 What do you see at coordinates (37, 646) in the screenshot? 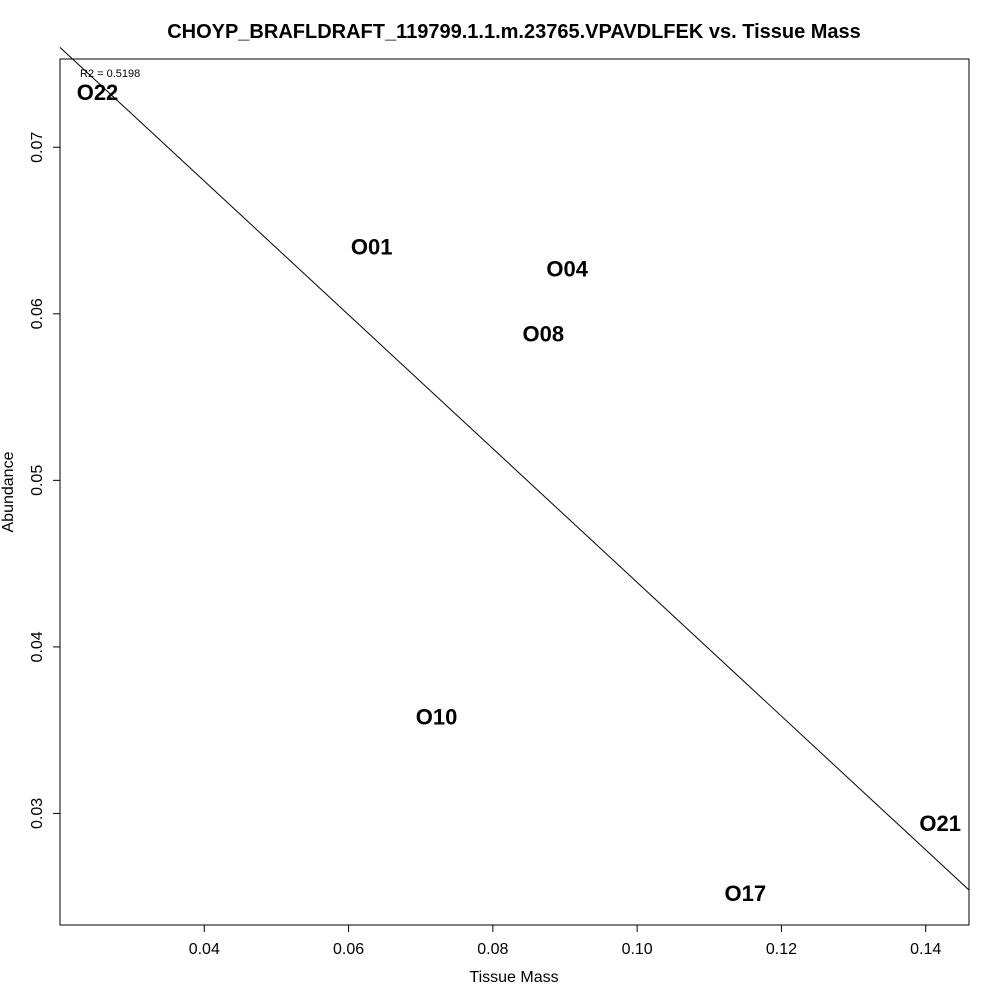
I see `y-tick-label: 0.04` at bounding box center [37, 646].